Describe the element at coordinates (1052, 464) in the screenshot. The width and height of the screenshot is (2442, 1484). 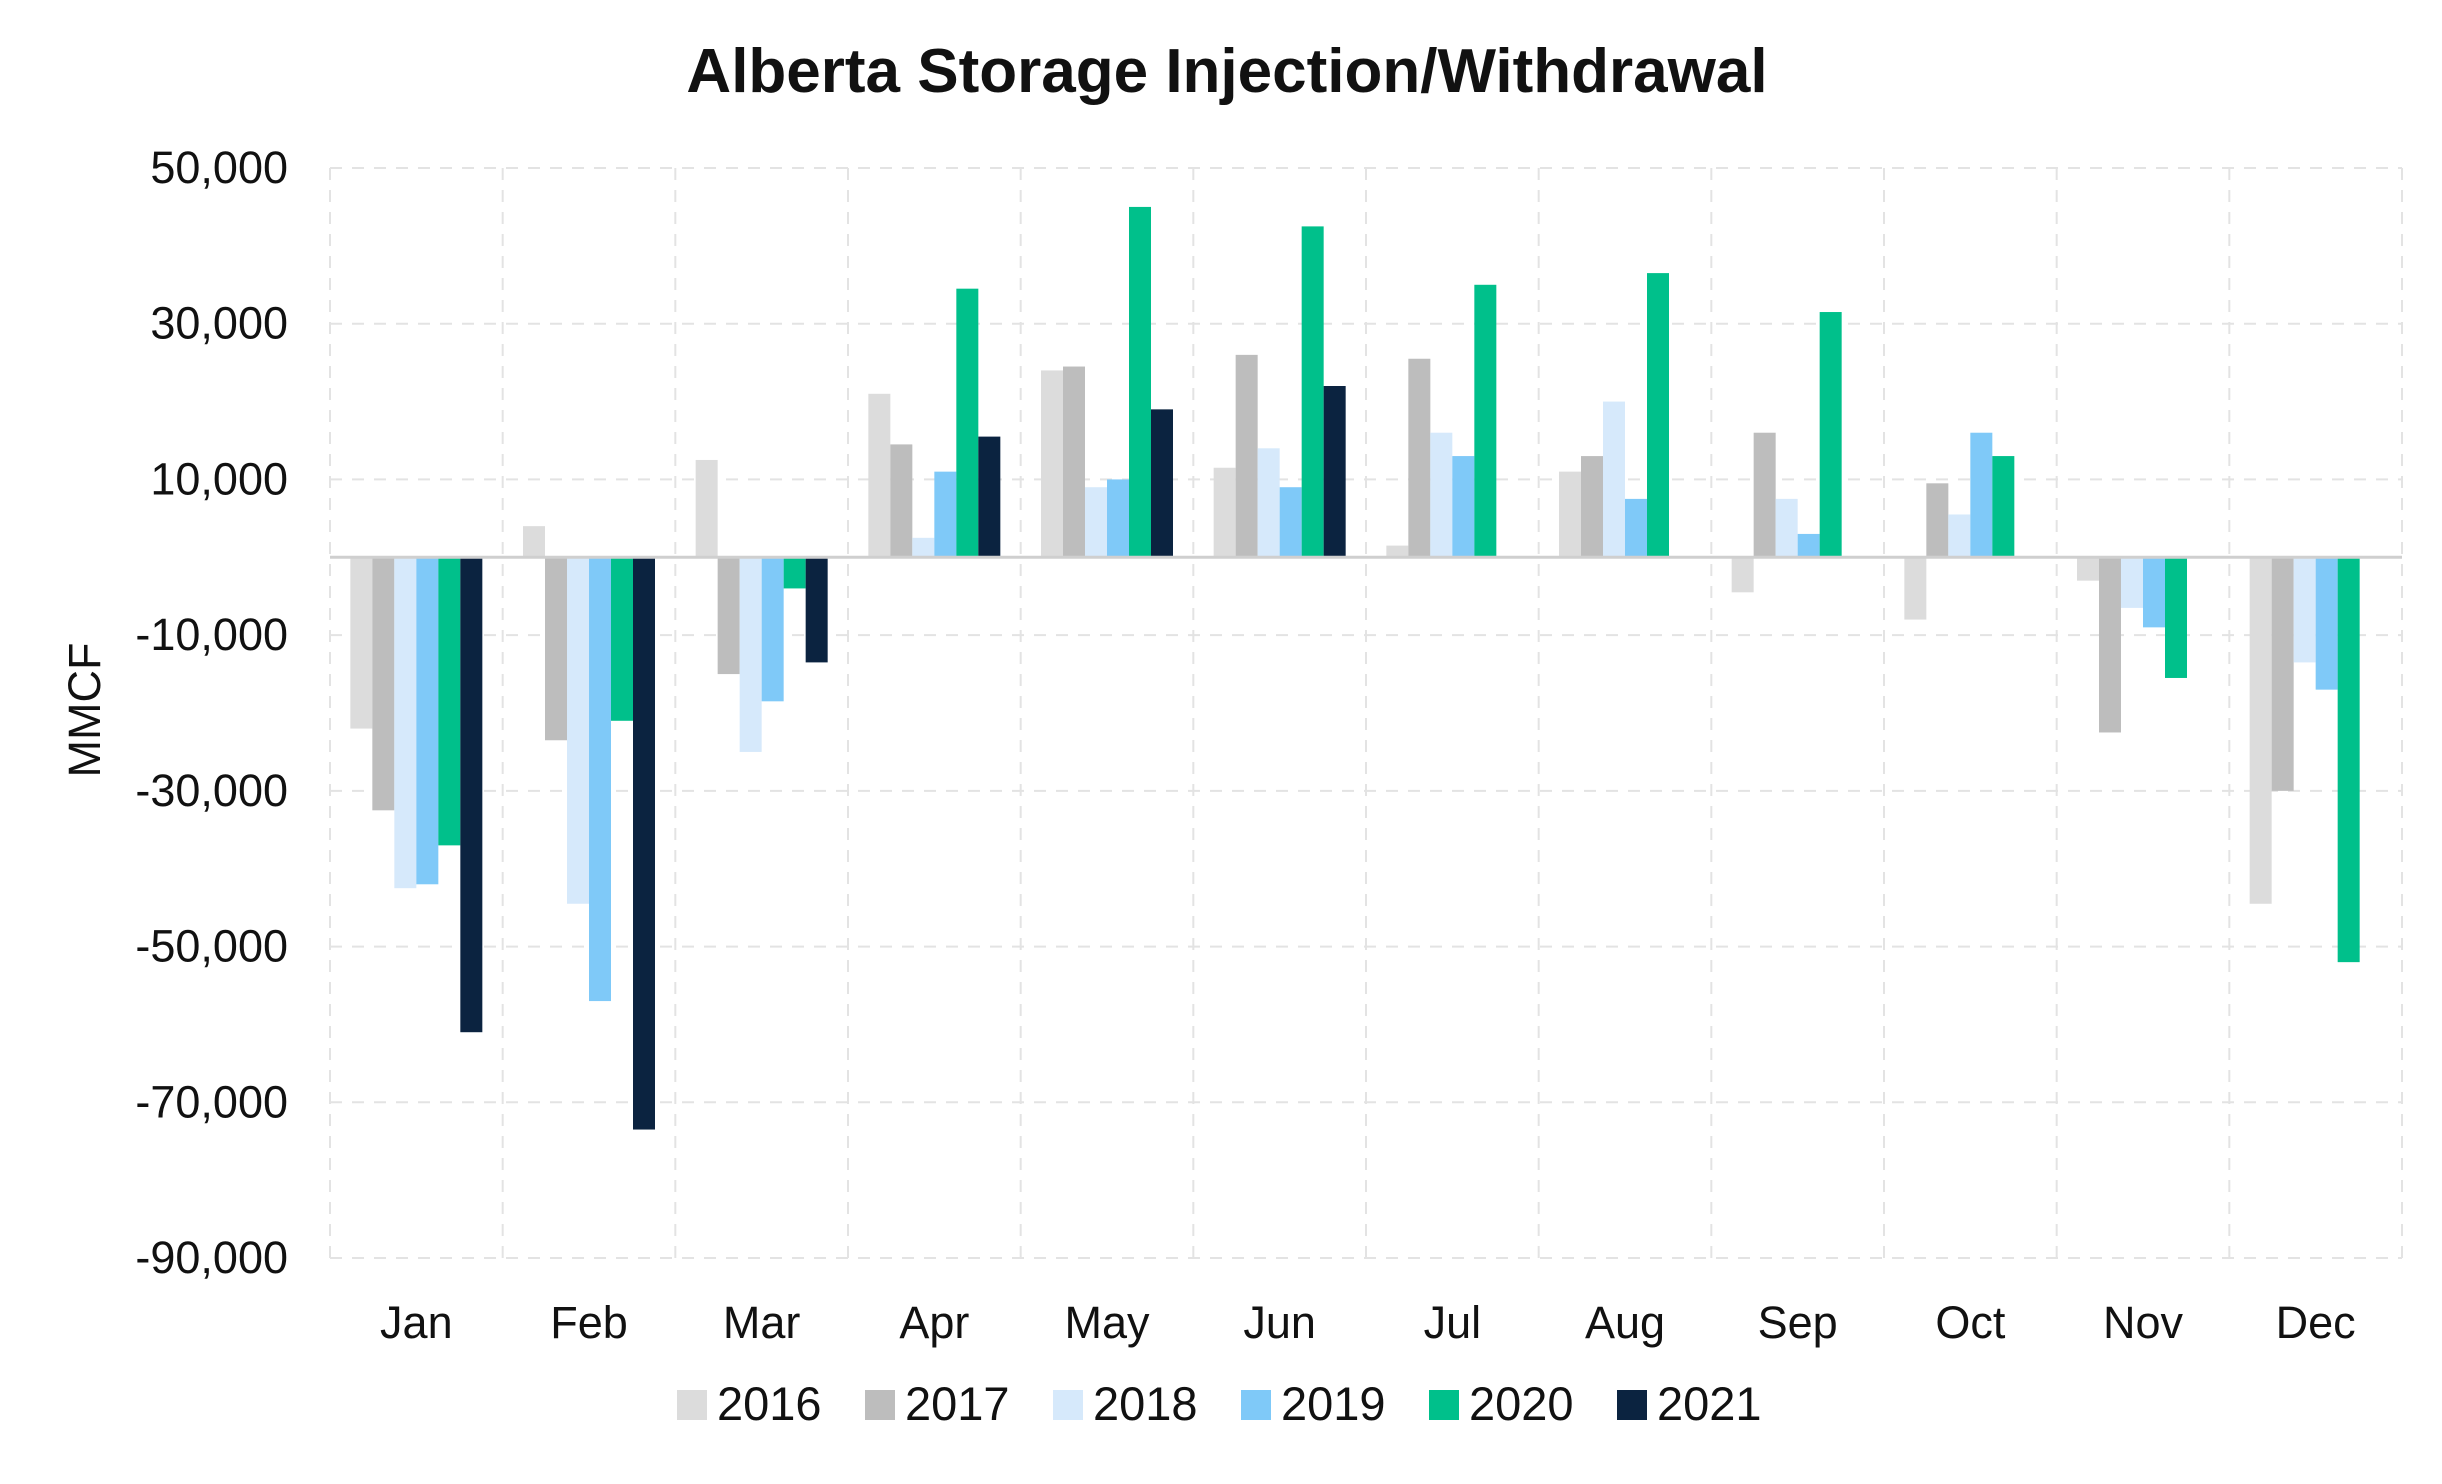
I see `bar-2016-may` at that location.